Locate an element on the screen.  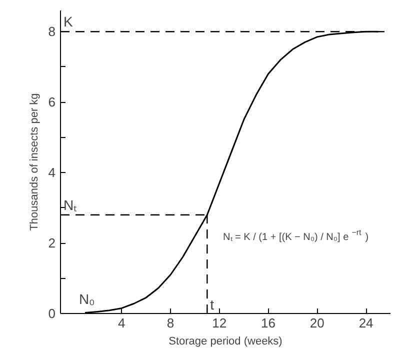
x-tick-label: 12 is located at coordinates (219, 323).